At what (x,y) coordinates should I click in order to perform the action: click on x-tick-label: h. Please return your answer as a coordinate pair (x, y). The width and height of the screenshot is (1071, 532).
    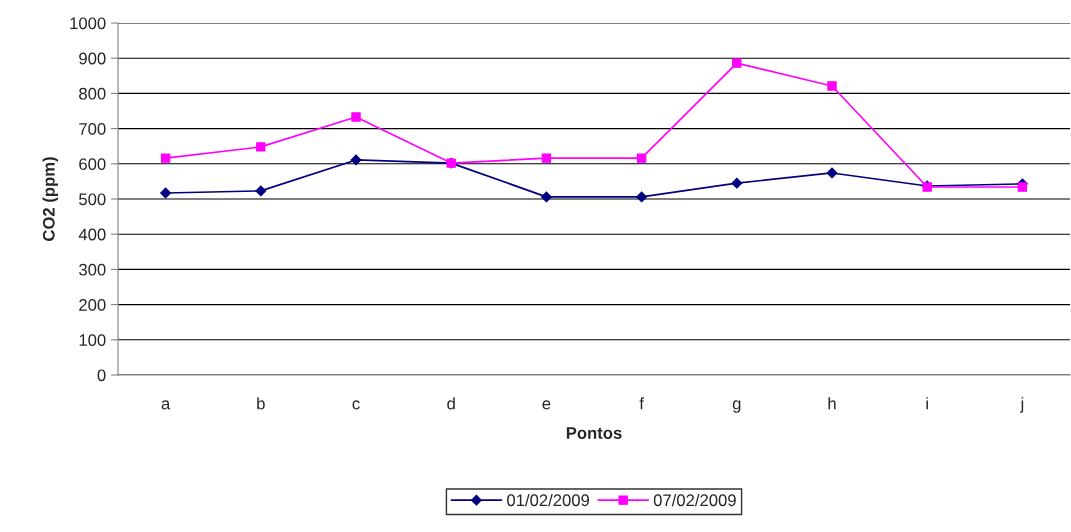
    Looking at the image, I should click on (832, 403).